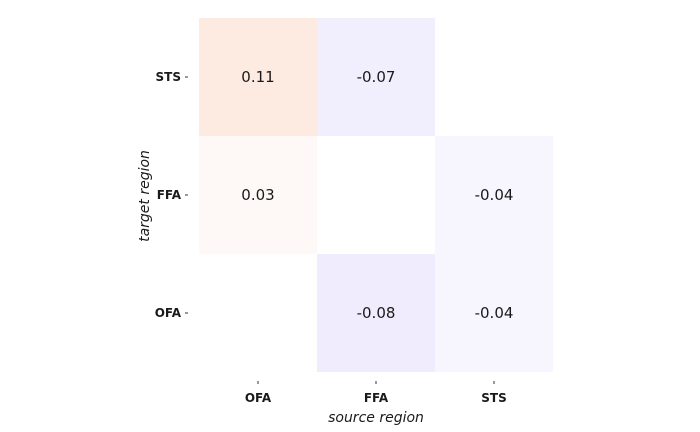  What do you see at coordinates (258, 398) in the screenshot?
I see `x-tick-label: OFA` at bounding box center [258, 398].